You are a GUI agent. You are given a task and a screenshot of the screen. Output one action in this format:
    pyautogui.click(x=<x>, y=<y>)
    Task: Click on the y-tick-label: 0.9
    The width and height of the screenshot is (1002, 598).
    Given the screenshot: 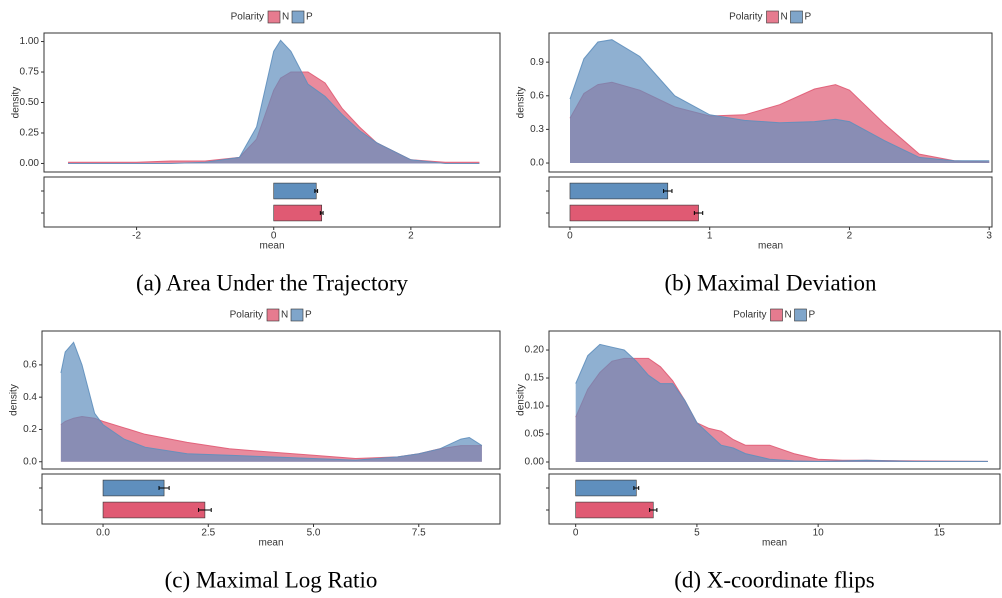 What is the action you would take?
    pyautogui.click(x=537, y=62)
    